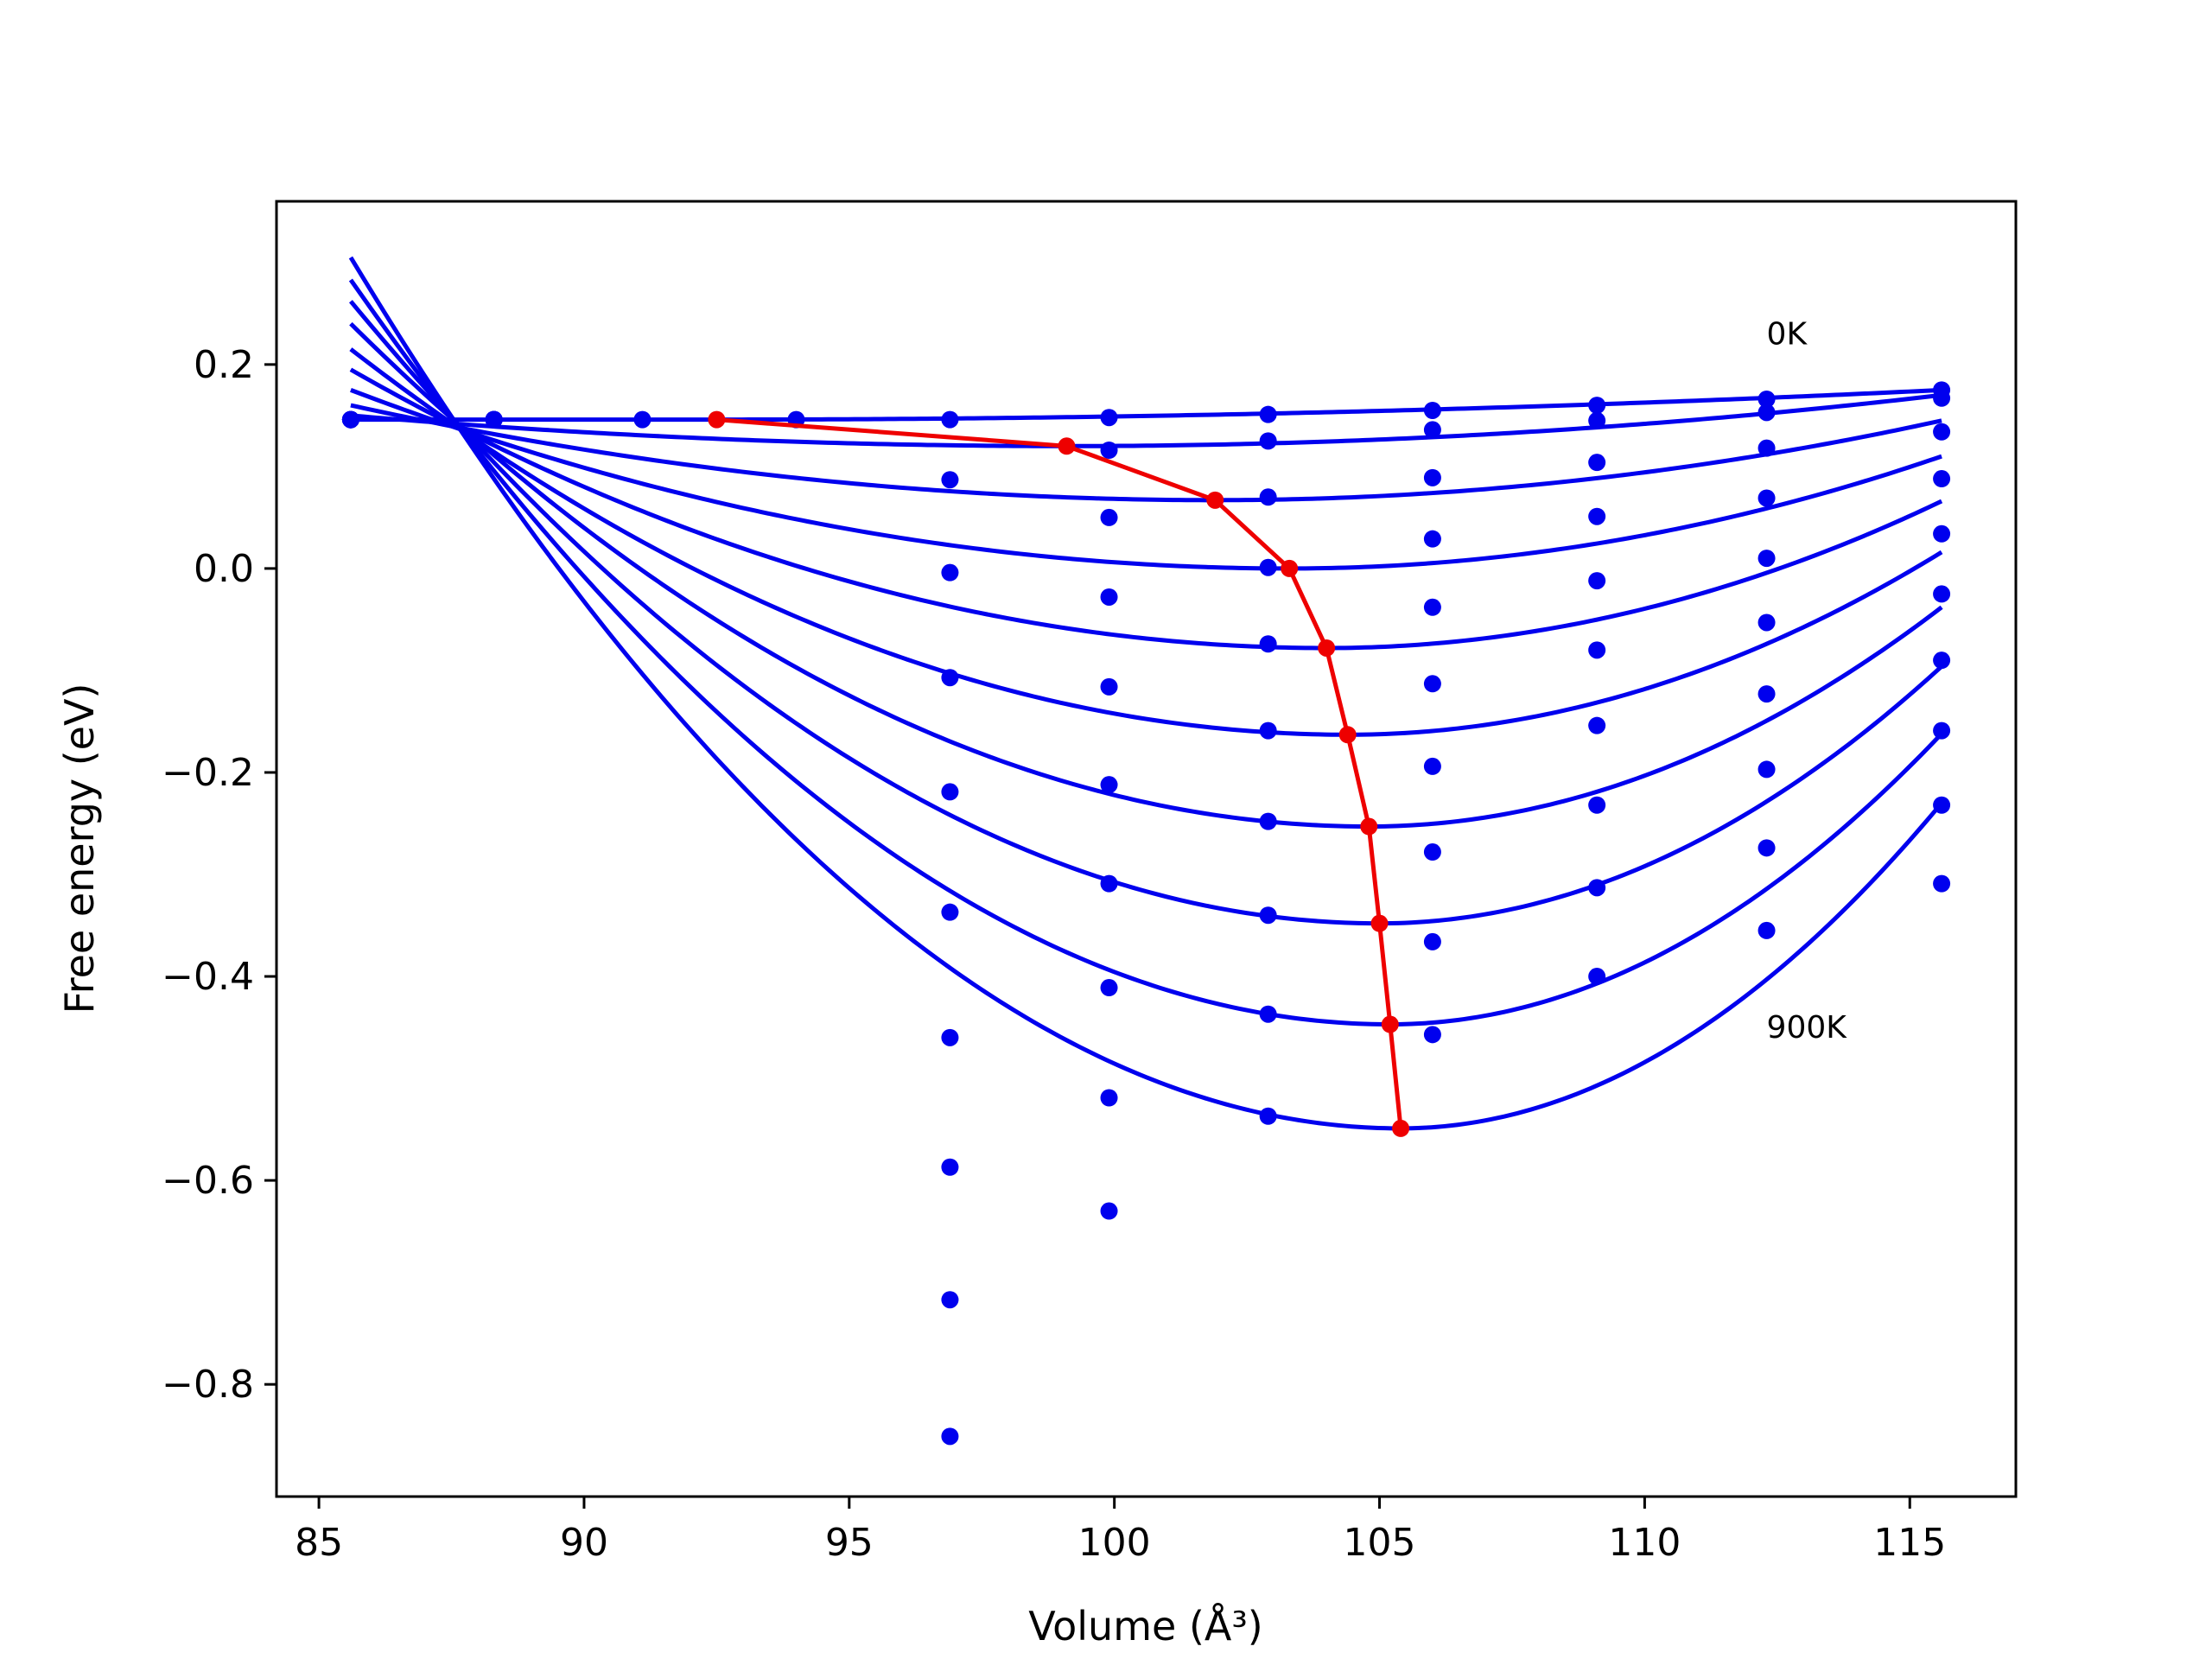 Image resolution: width=2212 pixels, height=1659 pixels. Describe the element at coordinates (219, 875) in the screenshot. I see `y-axis-ticks: −0.8 −0.6 −0.4 −0.2 0.0 0.2` at that location.